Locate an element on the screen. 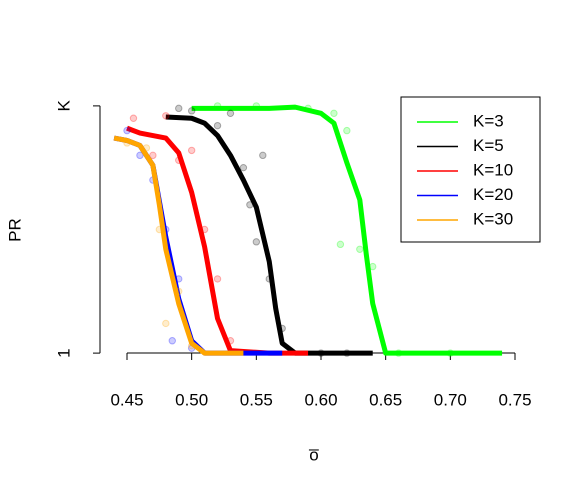 The image size is (581, 487). y-tick-label: K is located at coordinates (63, 106).